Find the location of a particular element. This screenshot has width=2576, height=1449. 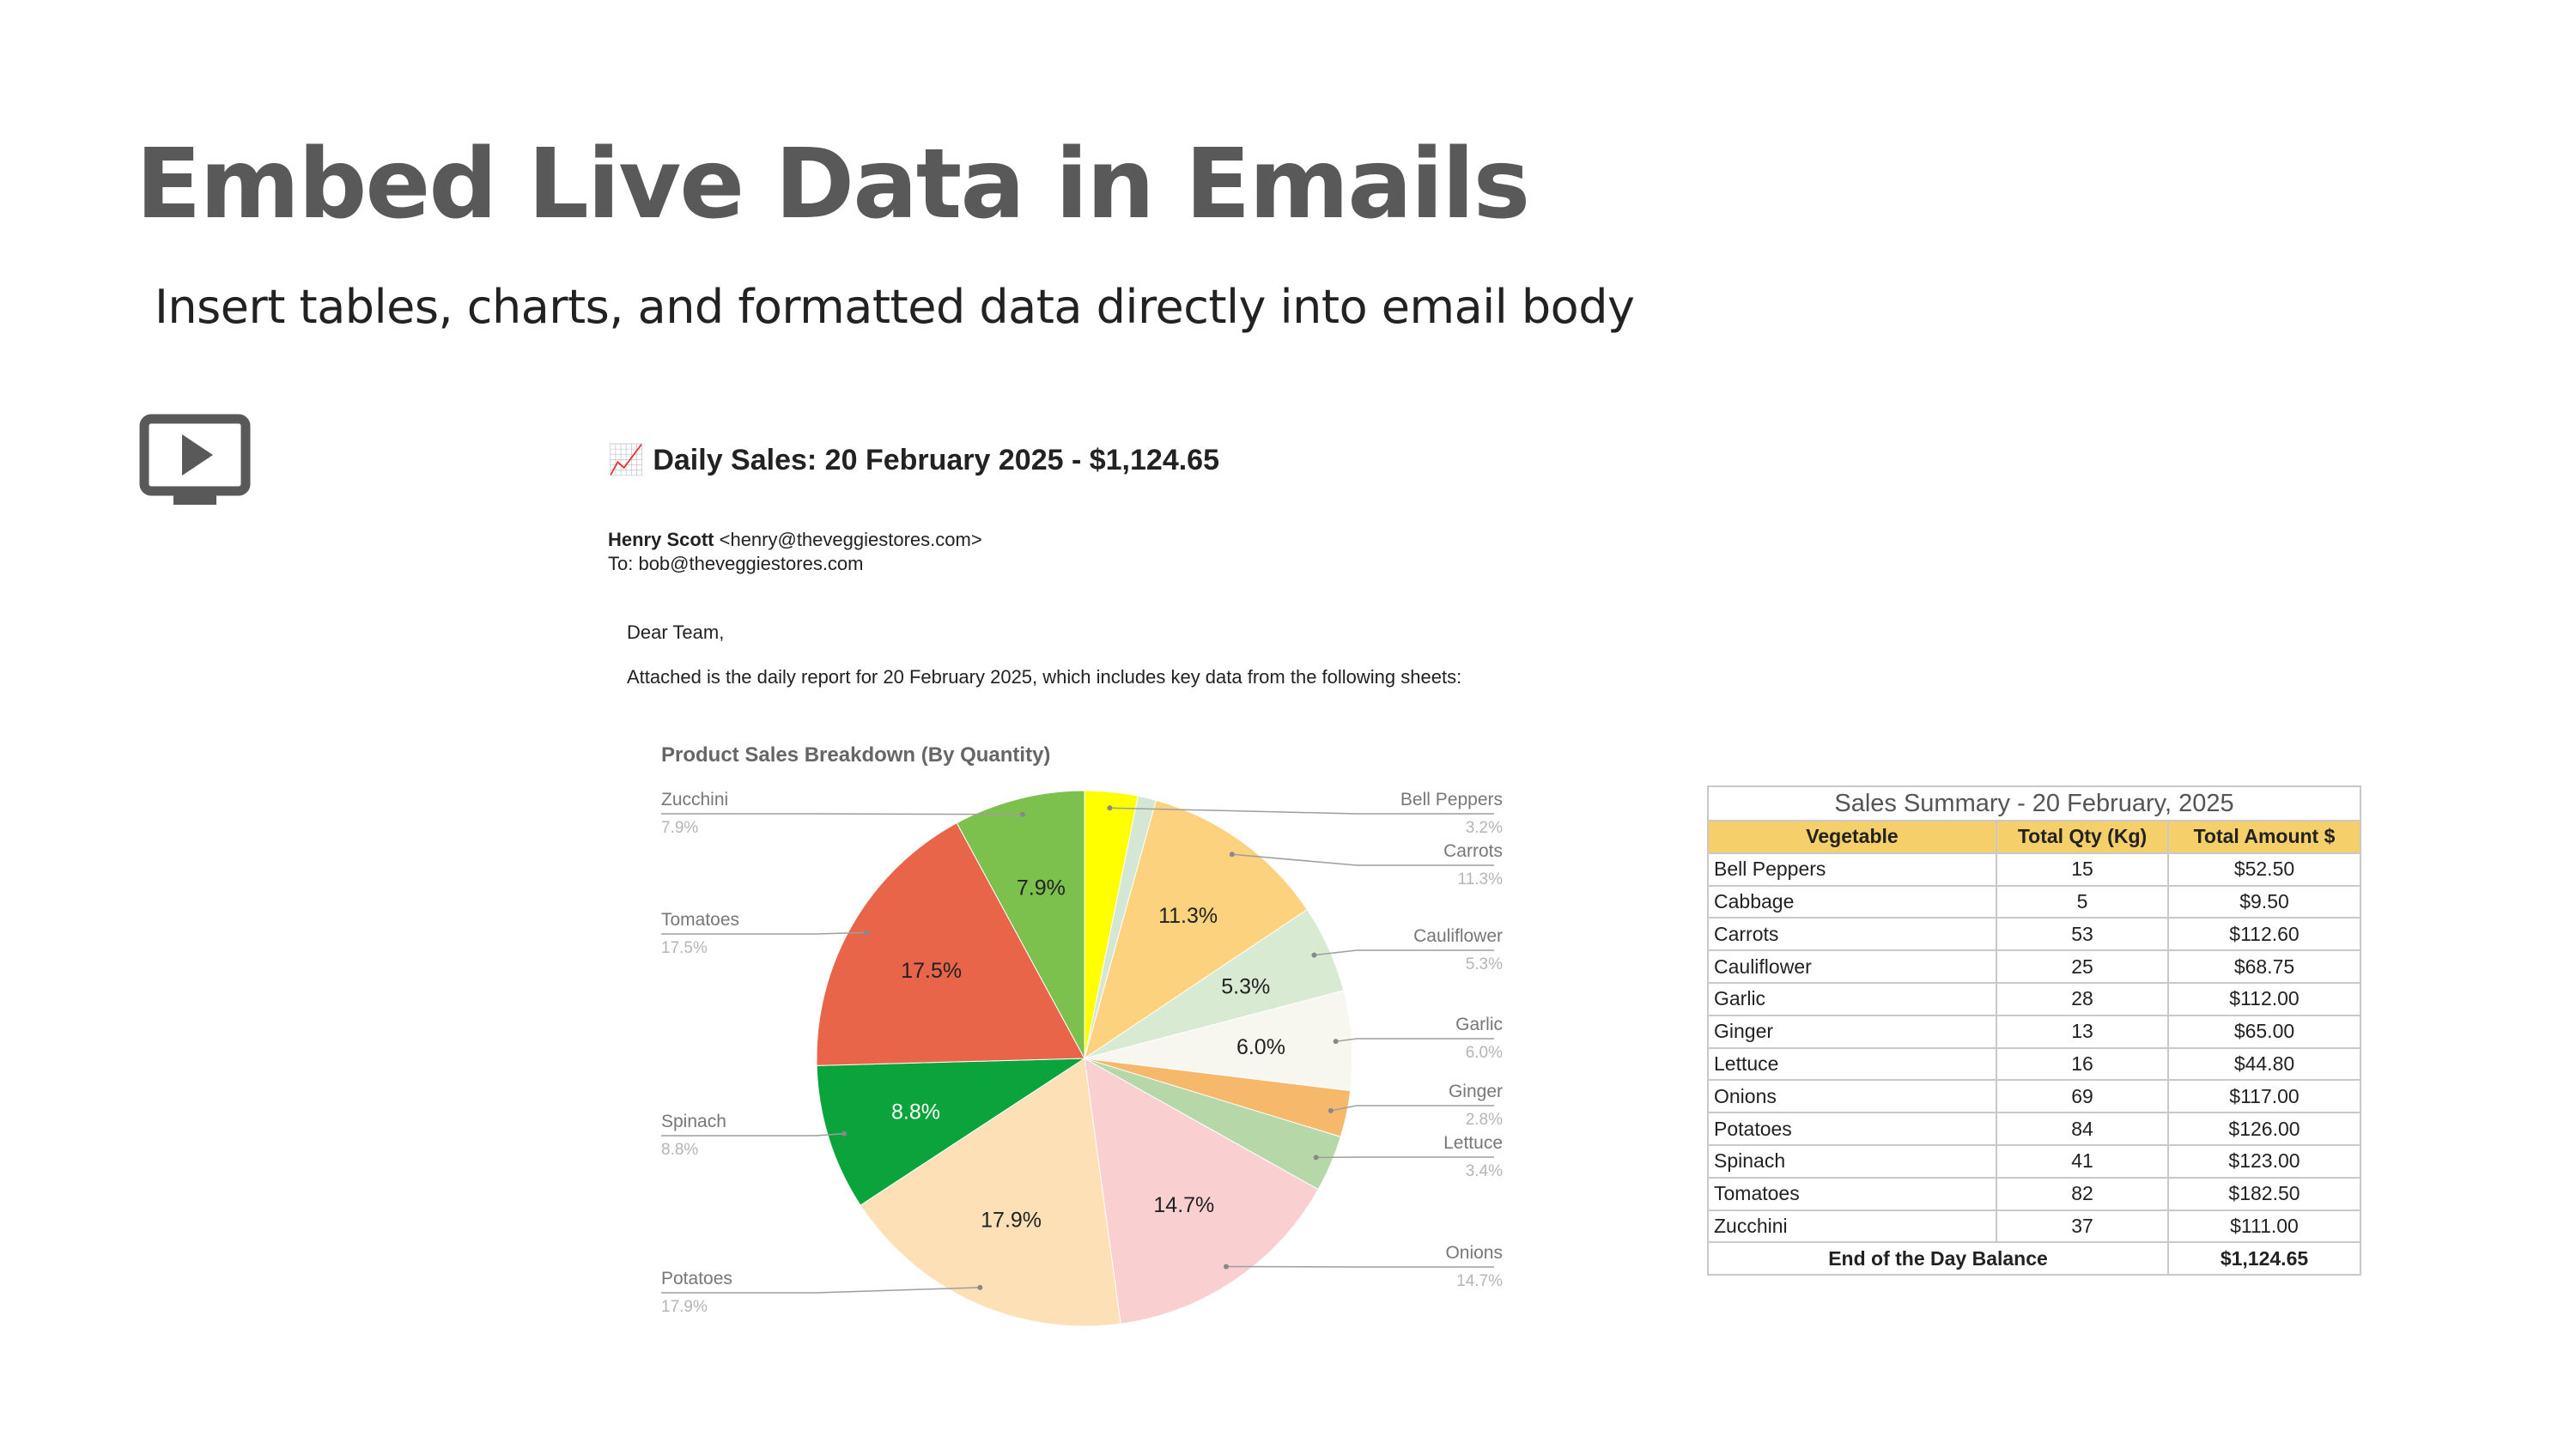

table-row: Potatoes 84 $126.00 is located at coordinates (2034, 1129).